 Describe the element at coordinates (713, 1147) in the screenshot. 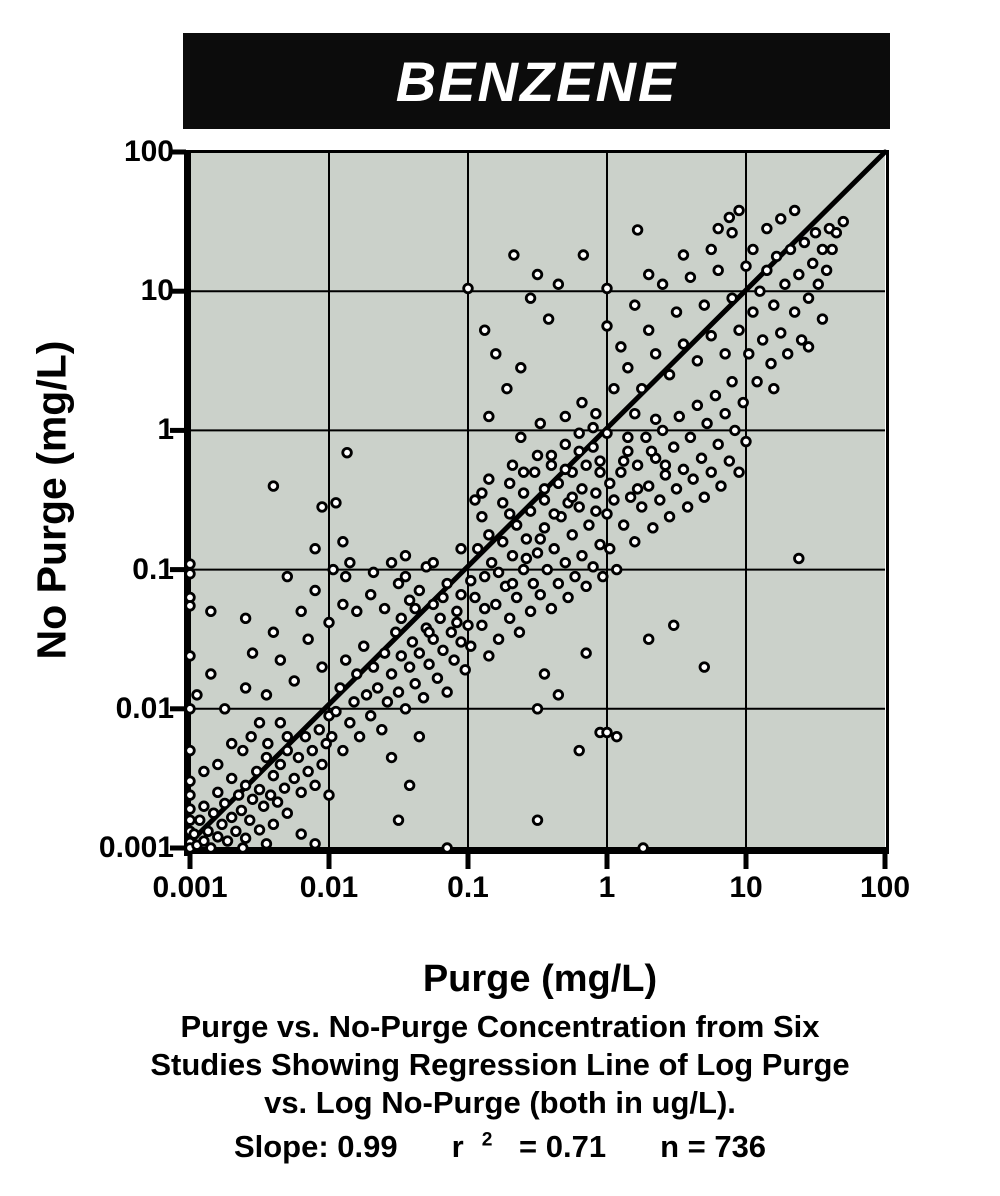

I see `stat-n: n = 736` at that location.